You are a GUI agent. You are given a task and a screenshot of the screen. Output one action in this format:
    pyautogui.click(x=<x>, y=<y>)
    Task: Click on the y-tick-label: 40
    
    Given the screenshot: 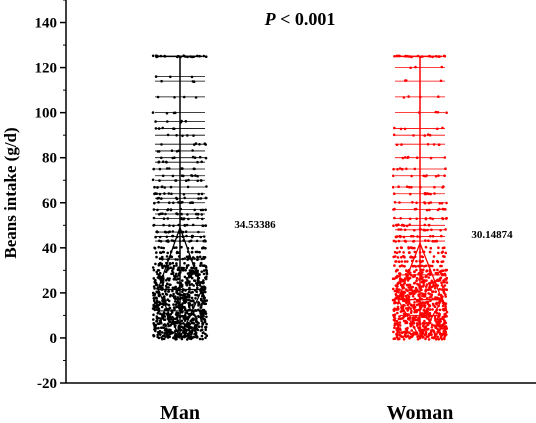 What is the action you would take?
    pyautogui.click(x=49, y=249)
    